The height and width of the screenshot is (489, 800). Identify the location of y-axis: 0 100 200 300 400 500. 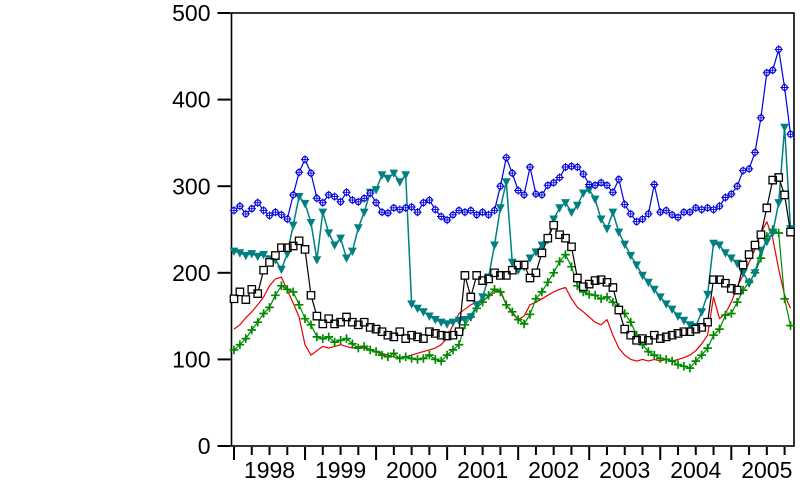
(201, 229).